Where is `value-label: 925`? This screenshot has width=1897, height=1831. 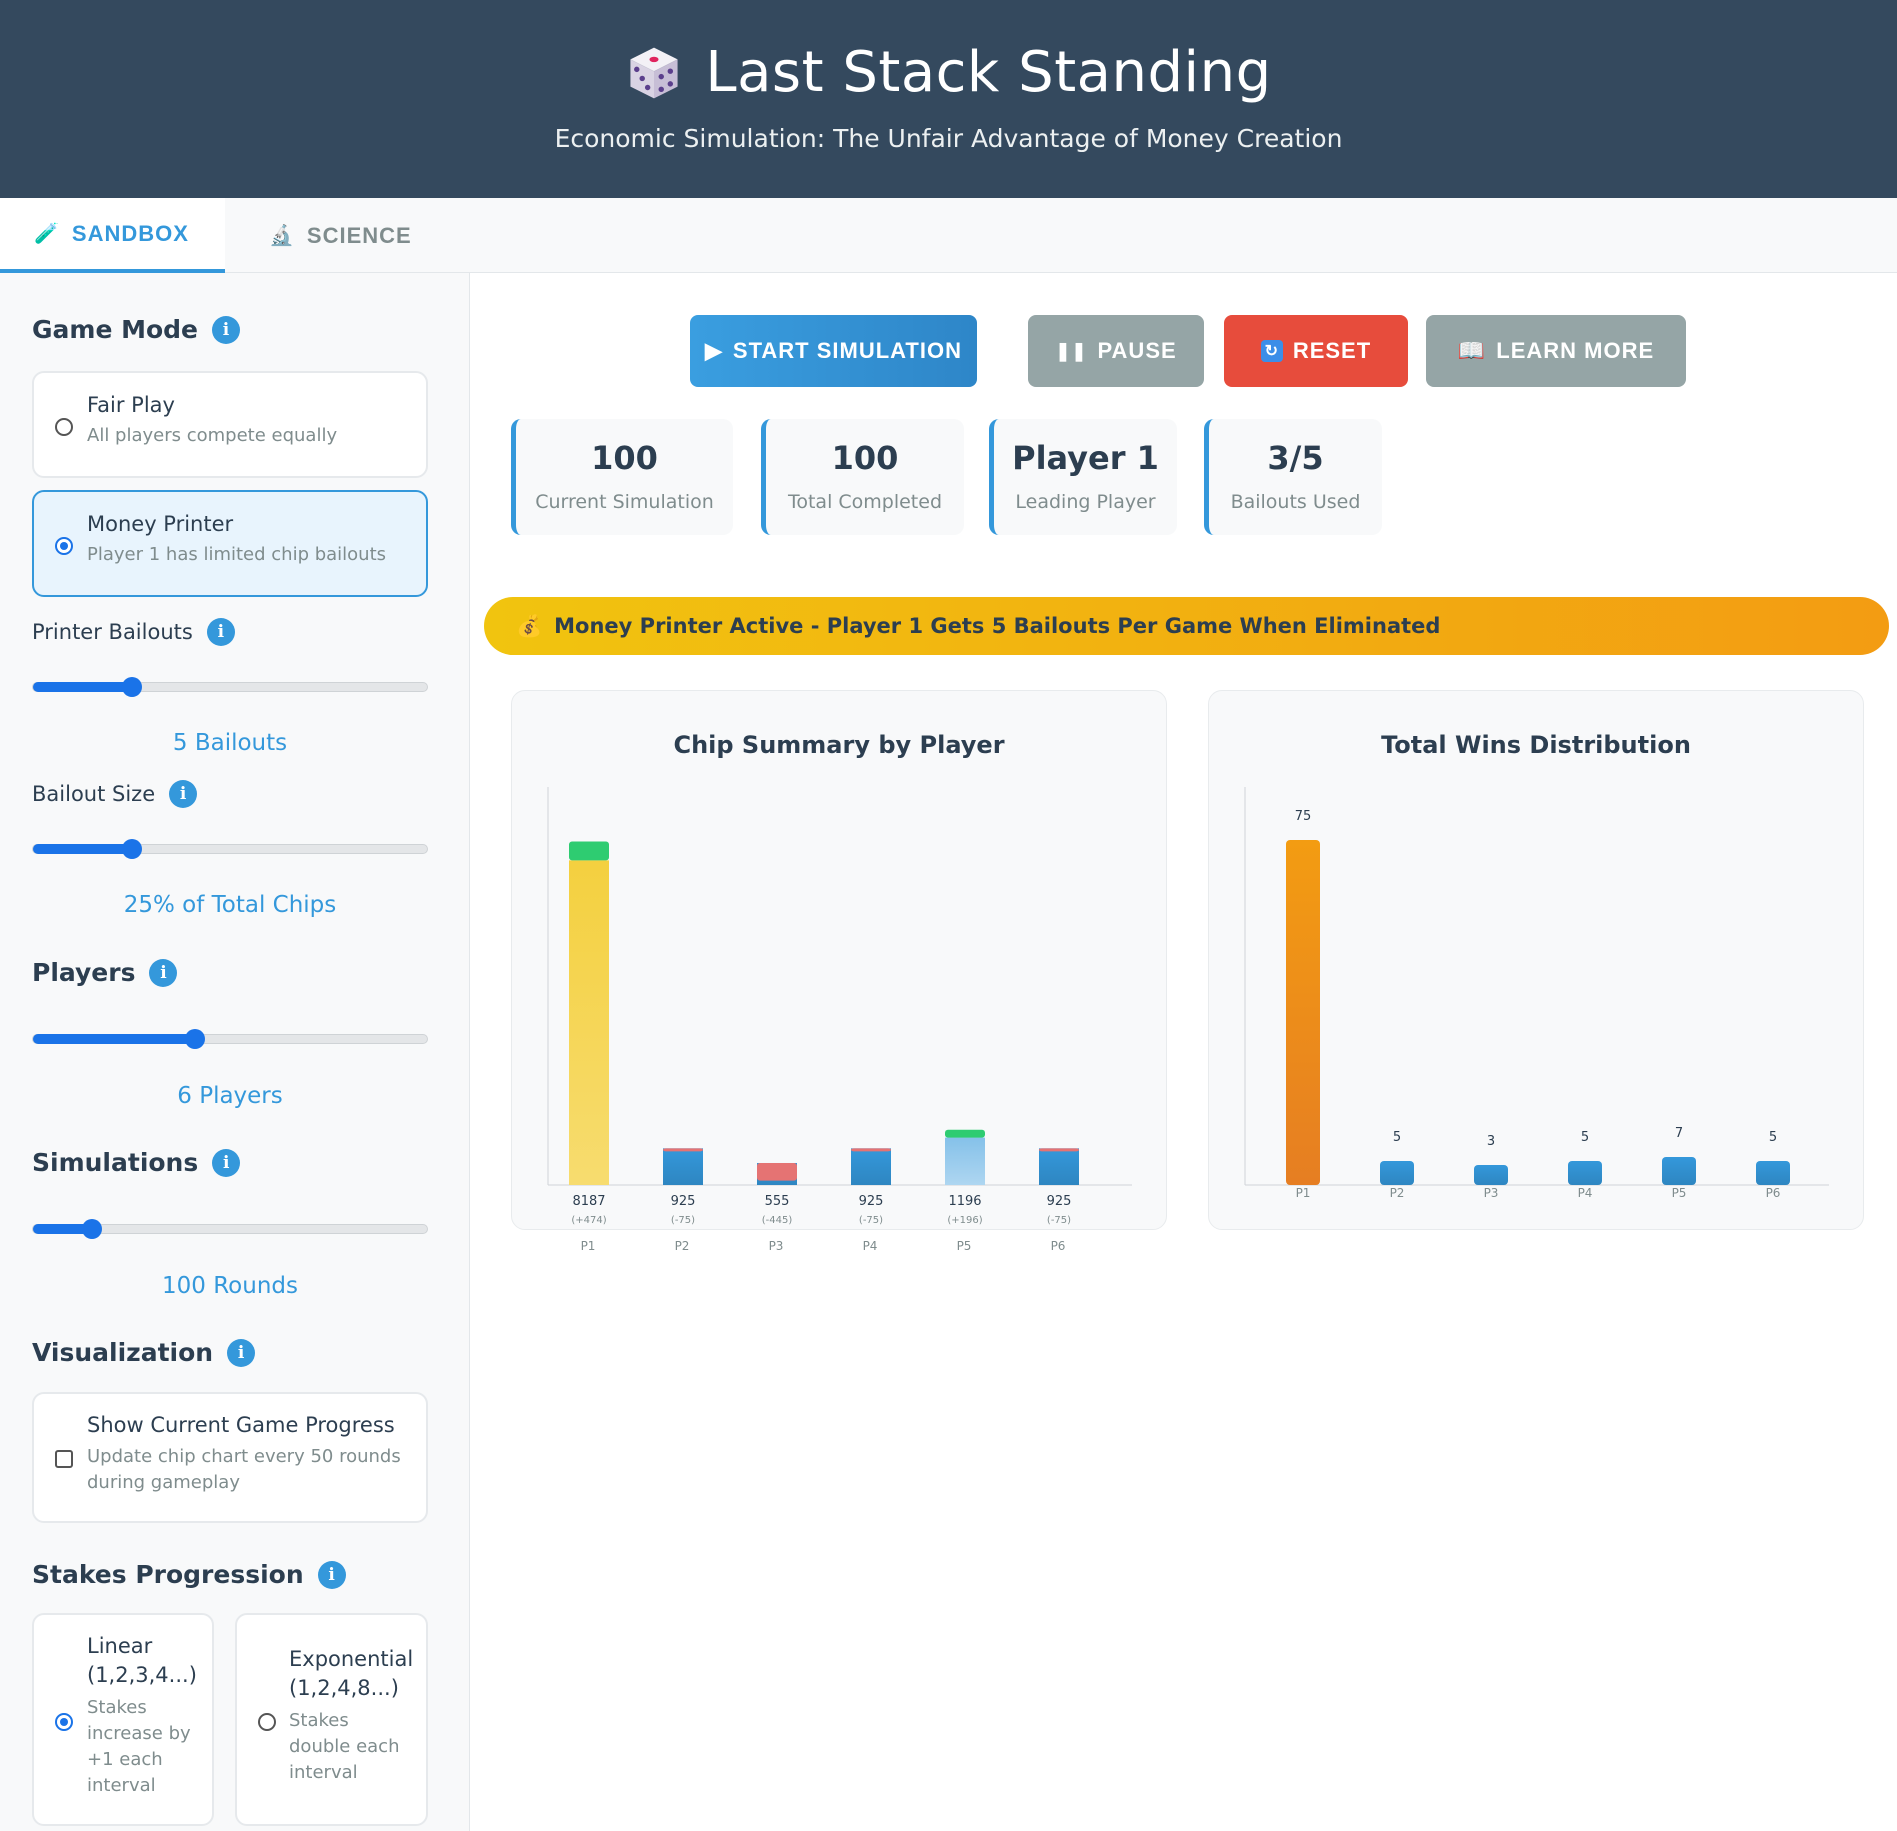 value-label: 925 is located at coordinates (1059, 1201).